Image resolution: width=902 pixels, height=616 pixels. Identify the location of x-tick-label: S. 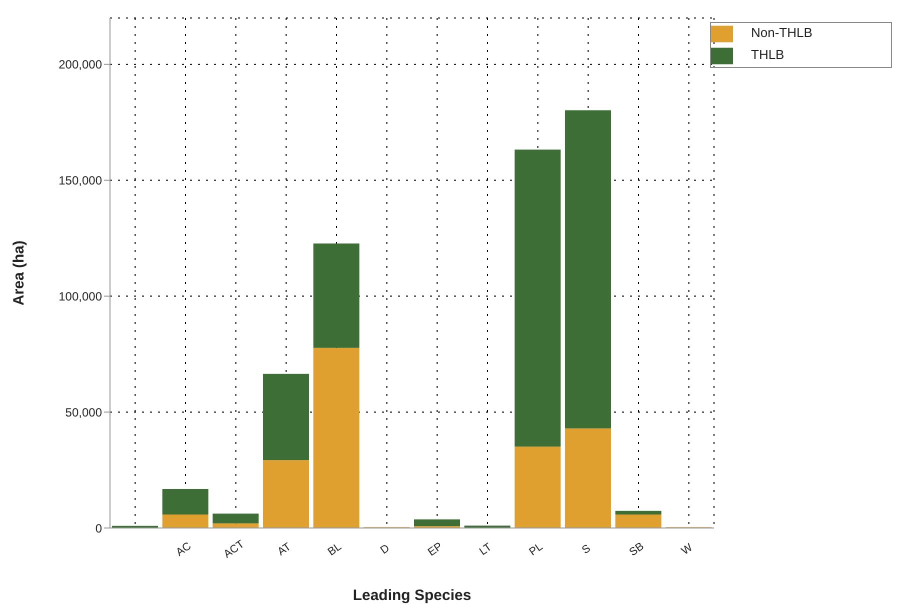
(586, 549).